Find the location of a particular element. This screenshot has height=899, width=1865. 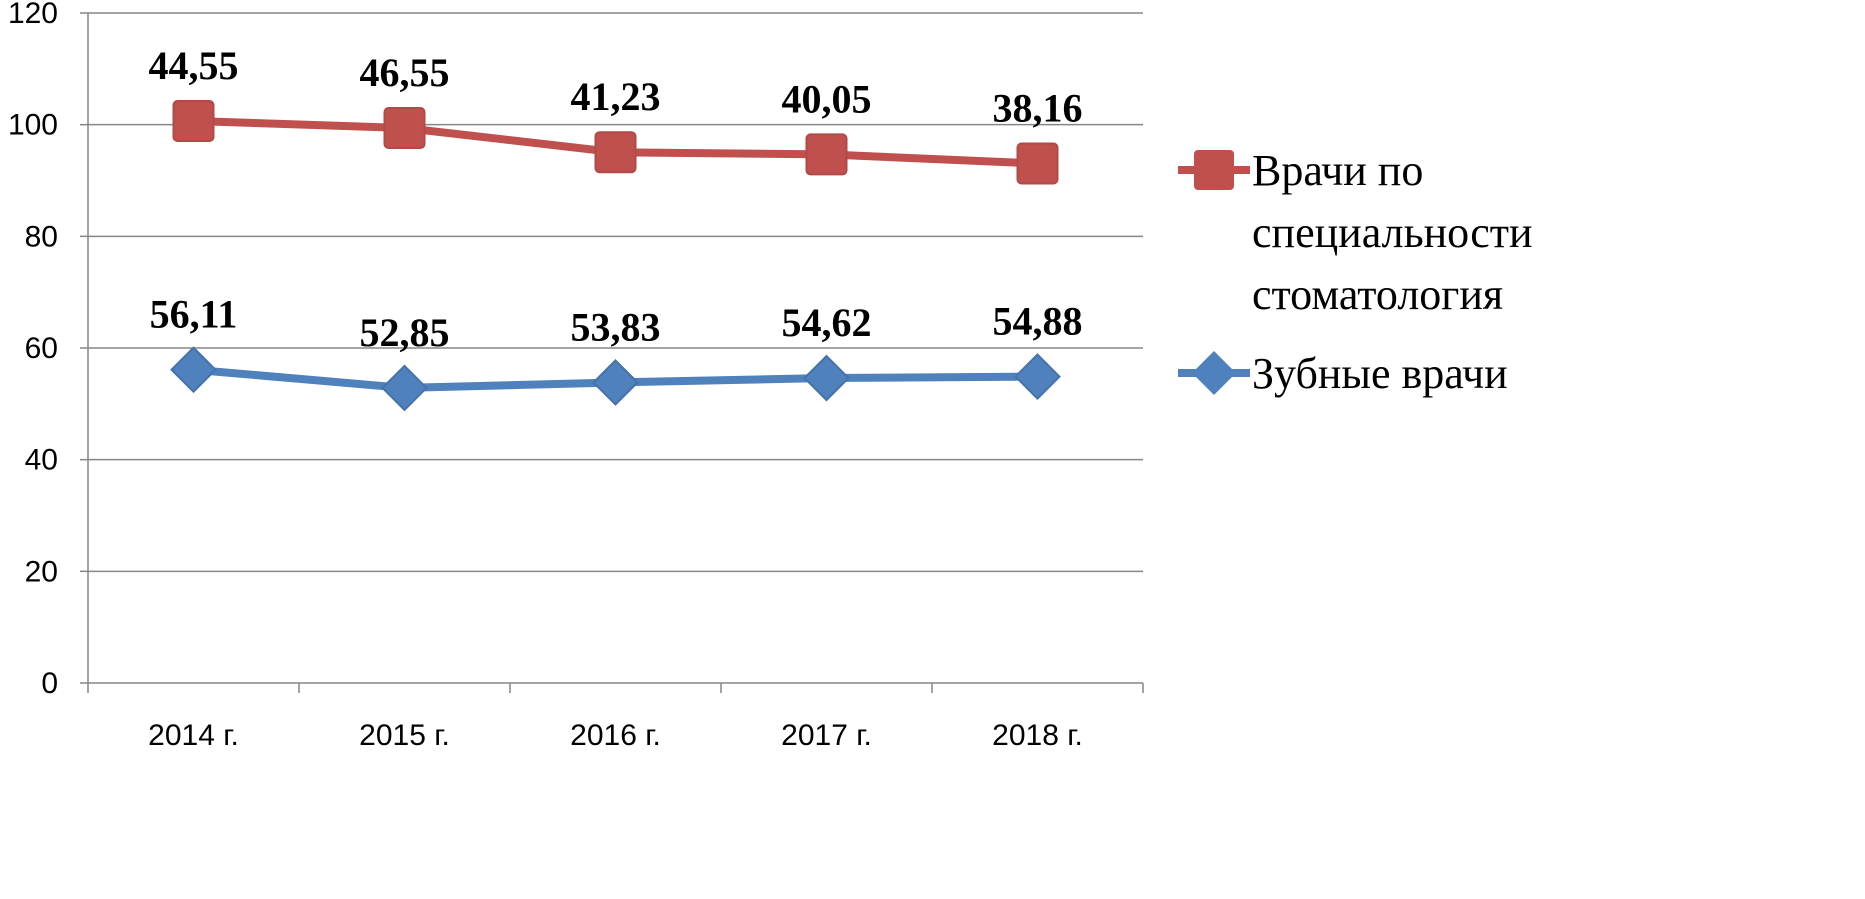

y-tick-label: 0 is located at coordinates (49, 683).